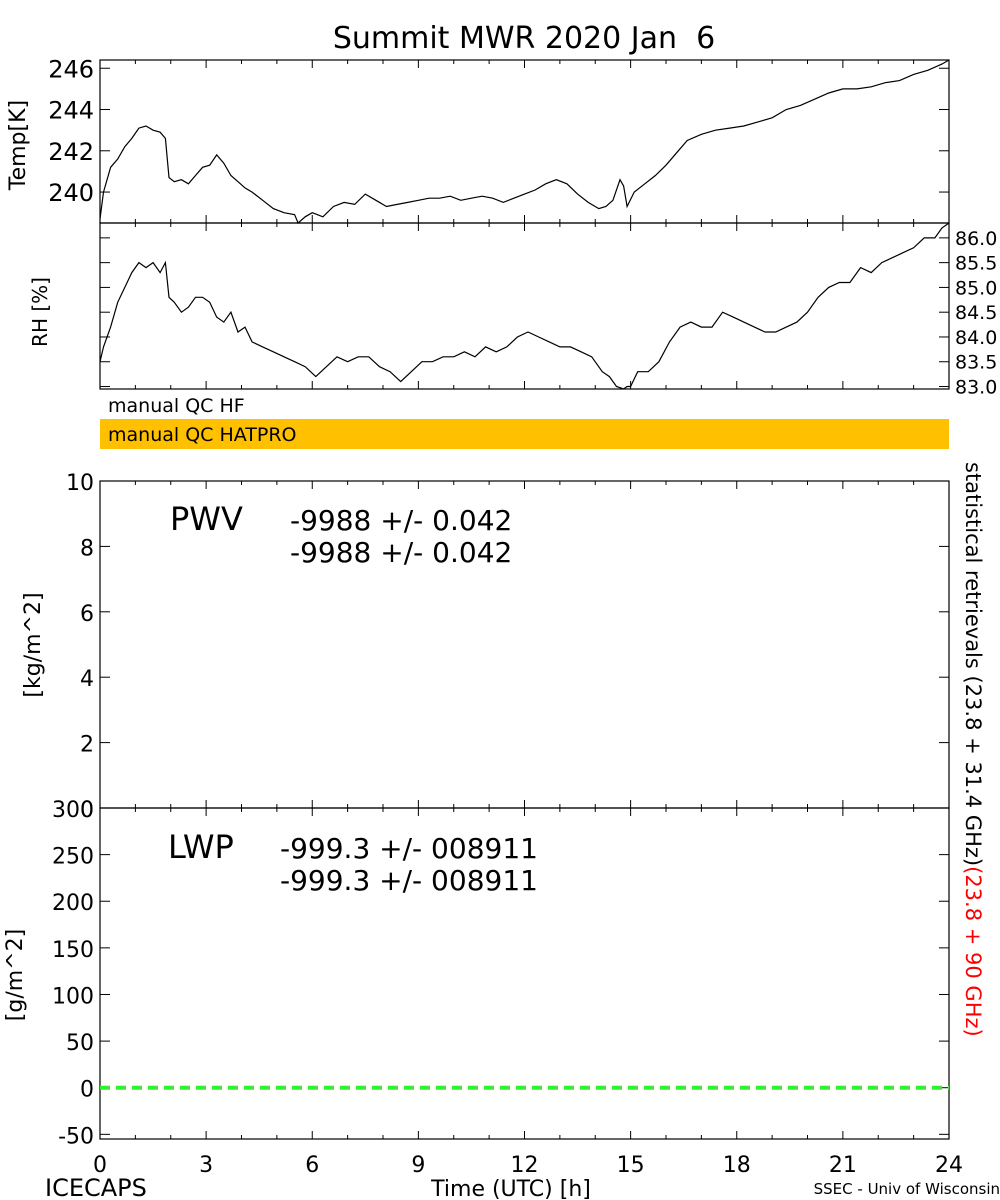 Image resolution: width=1000 pixels, height=1200 pixels. What do you see at coordinates (71, 193) in the screenshot?
I see `temp-ytick-label: 240` at bounding box center [71, 193].